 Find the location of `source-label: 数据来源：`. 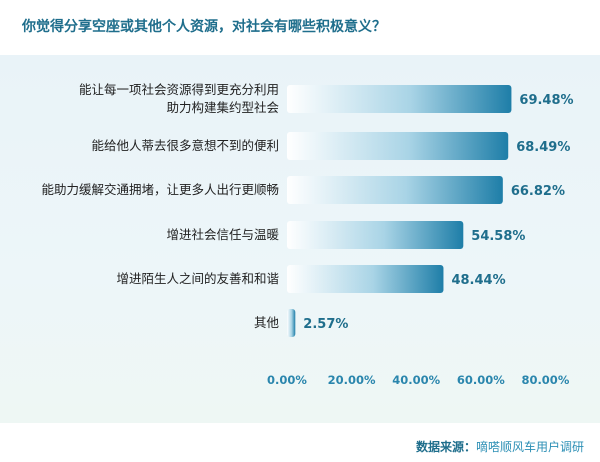

source-label: 数据来源： is located at coordinates (445, 447).